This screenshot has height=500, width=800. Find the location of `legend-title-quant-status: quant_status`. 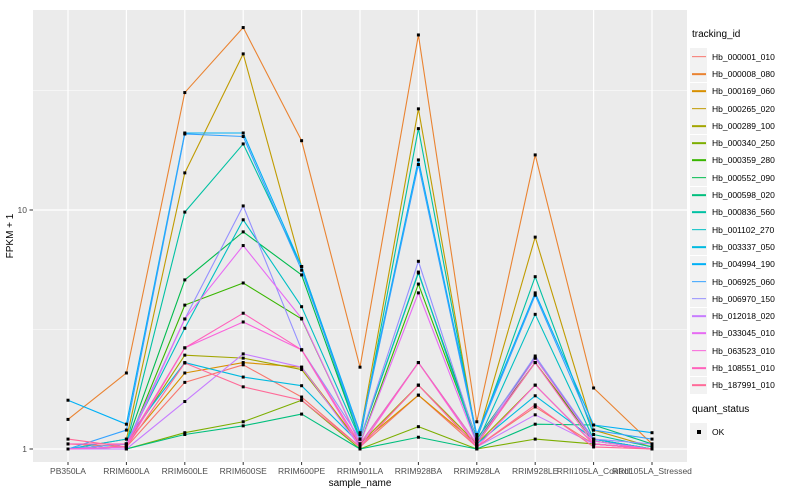

legend-title-quant-status: quant_status is located at coordinates (721, 409).